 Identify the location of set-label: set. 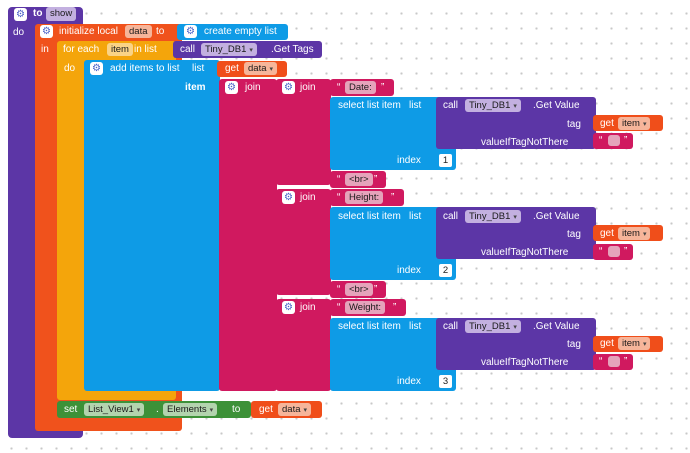
(71, 409).